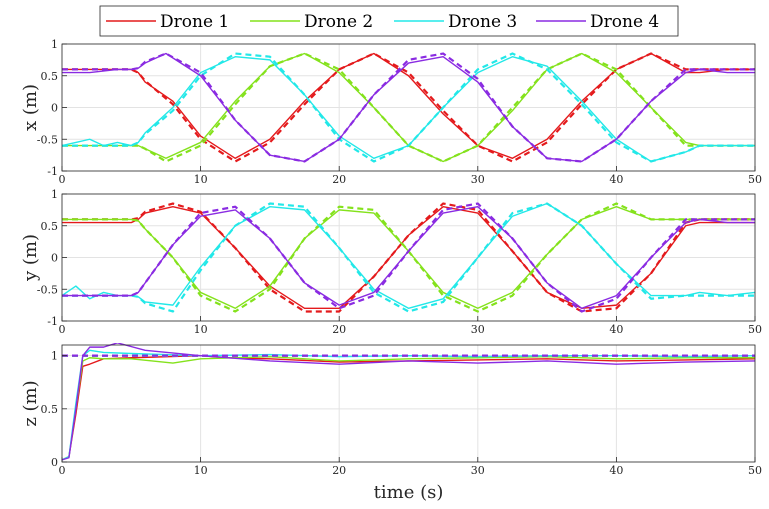 The width and height of the screenshot is (769, 509). What do you see at coordinates (338, 22) in the screenshot?
I see `legend-label: Drone 2` at bounding box center [338, 22].